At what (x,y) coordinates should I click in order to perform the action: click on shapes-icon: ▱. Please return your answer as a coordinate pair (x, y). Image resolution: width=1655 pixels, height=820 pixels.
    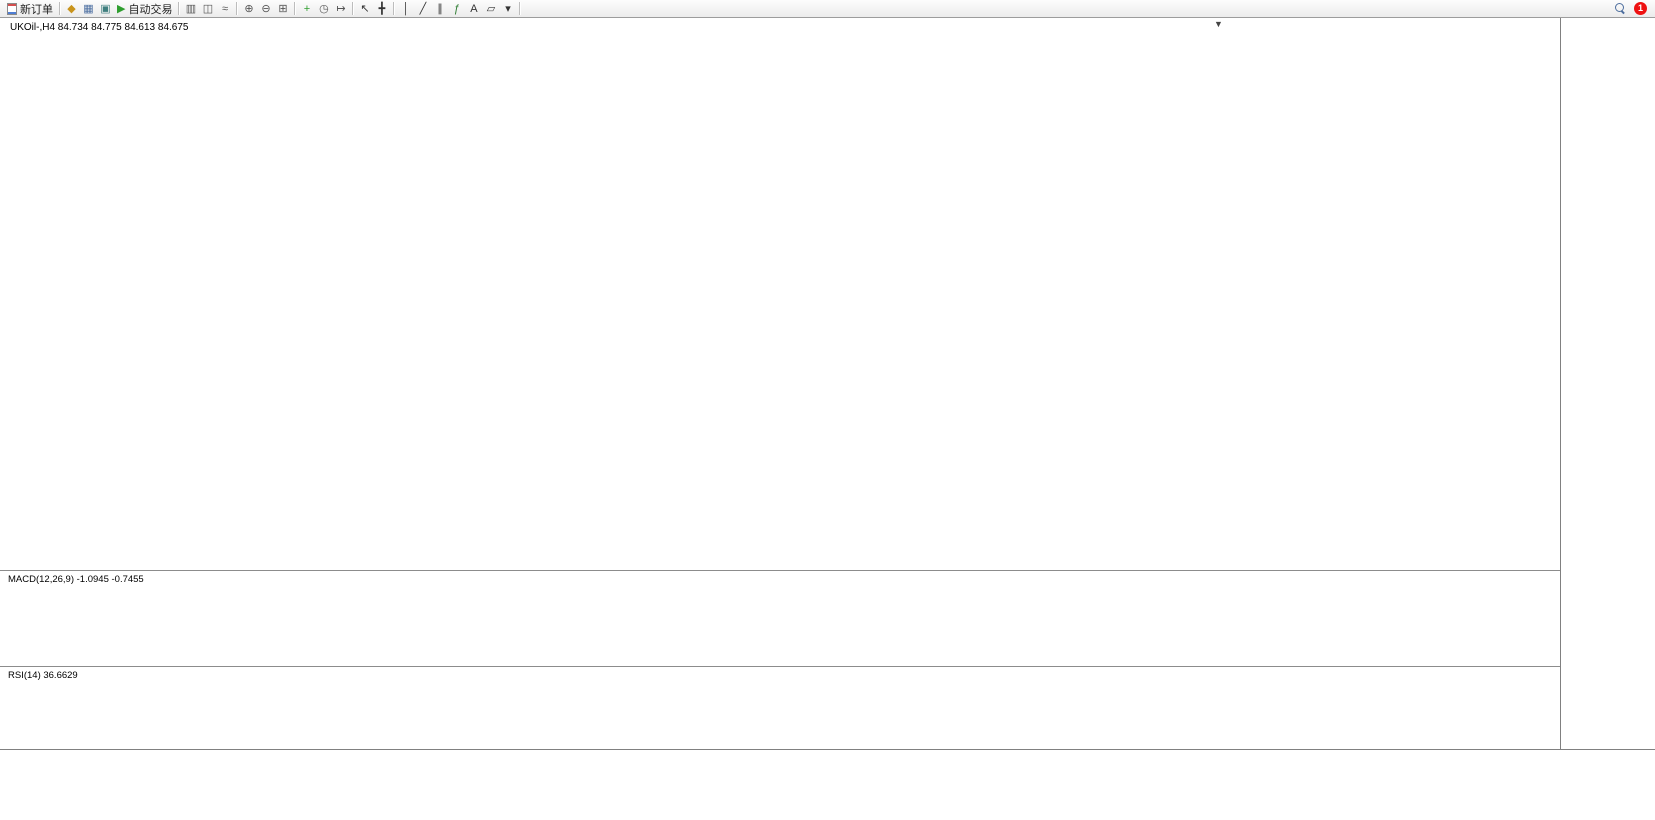
    Looking at the image, I should click on (491, 8).